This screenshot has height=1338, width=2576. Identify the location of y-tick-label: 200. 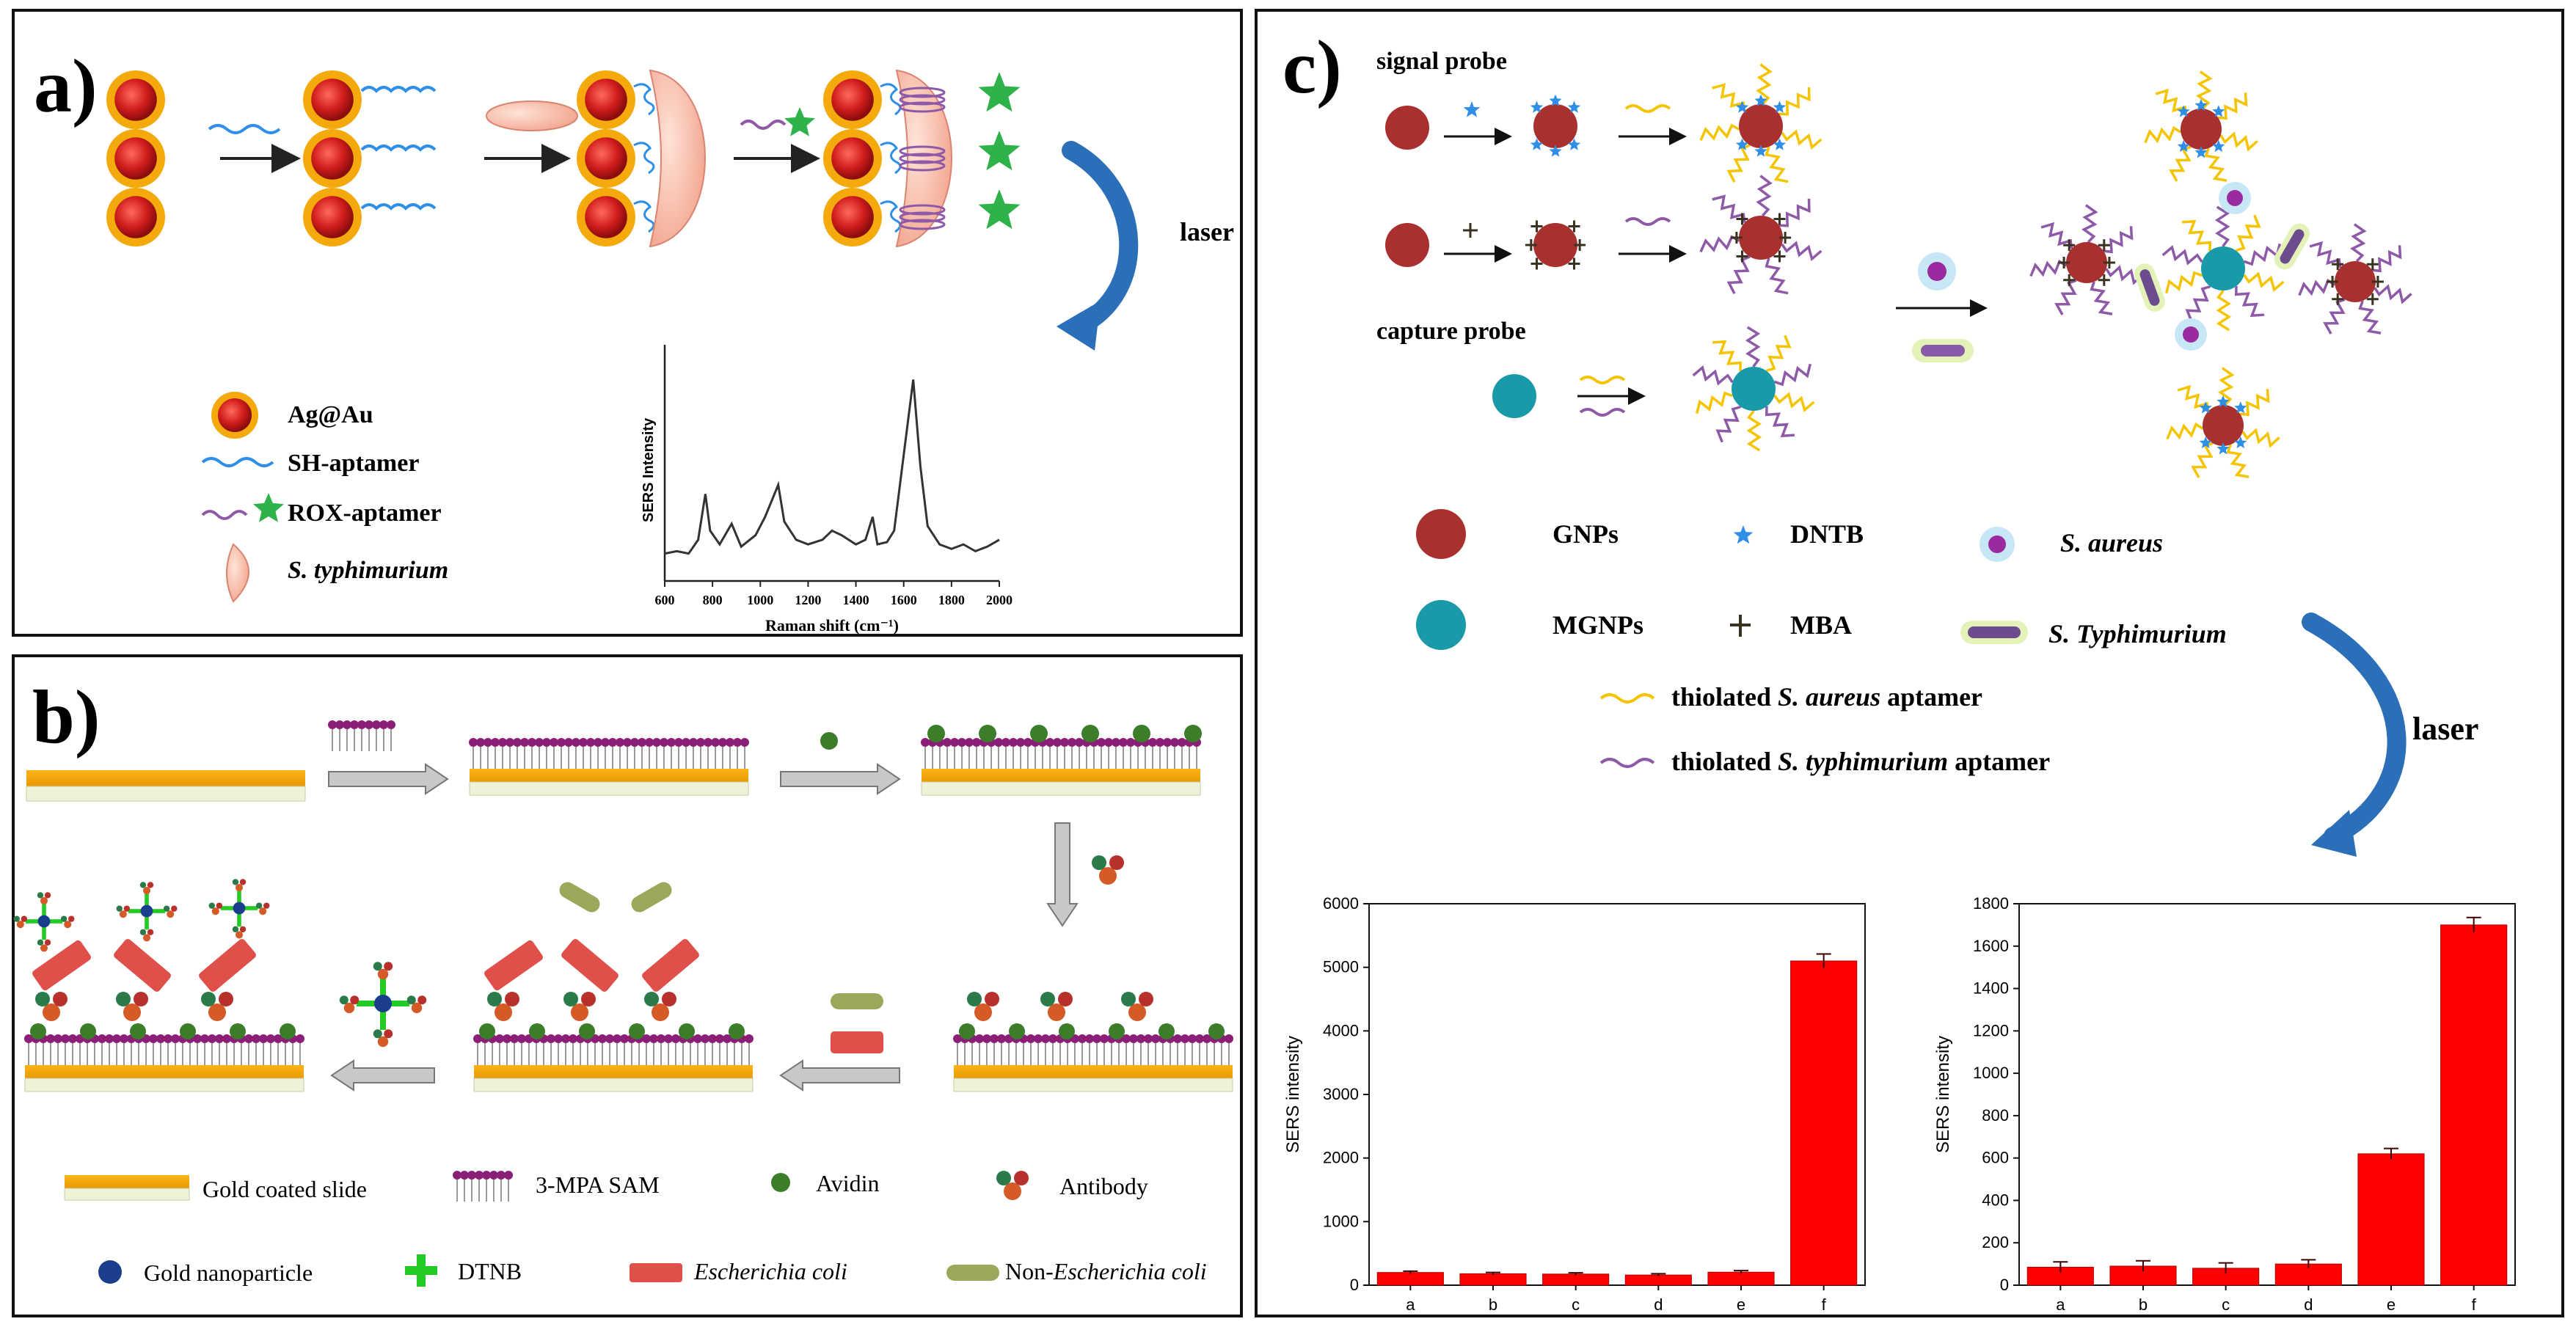
(1996, 1242).